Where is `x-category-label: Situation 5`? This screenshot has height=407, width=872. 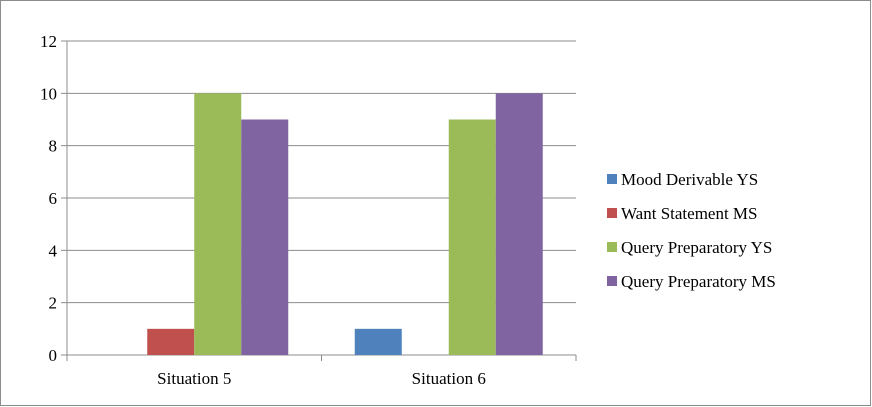
x-category-label: Situation 5 is located at coordinates (194, 378).